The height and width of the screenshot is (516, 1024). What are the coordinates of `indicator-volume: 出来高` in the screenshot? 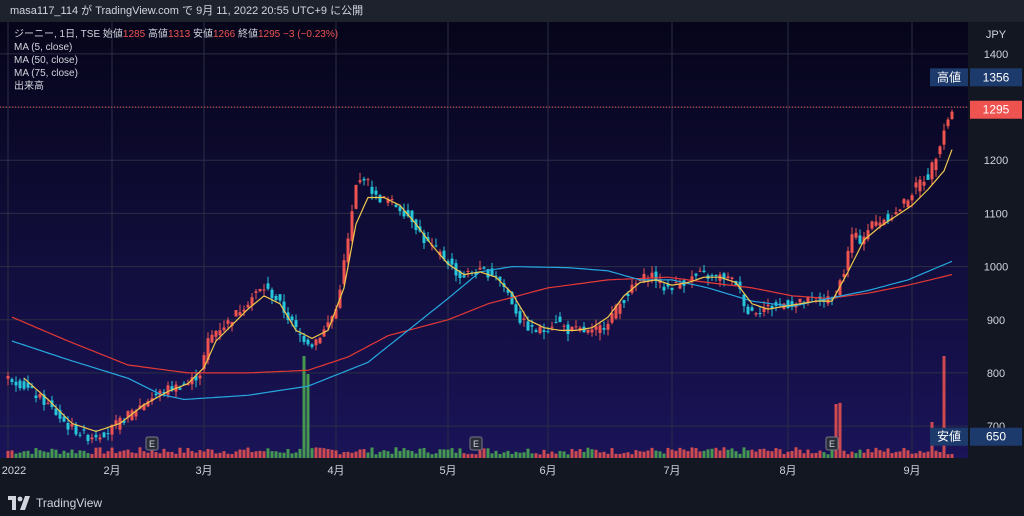 It's located at (29, 86).